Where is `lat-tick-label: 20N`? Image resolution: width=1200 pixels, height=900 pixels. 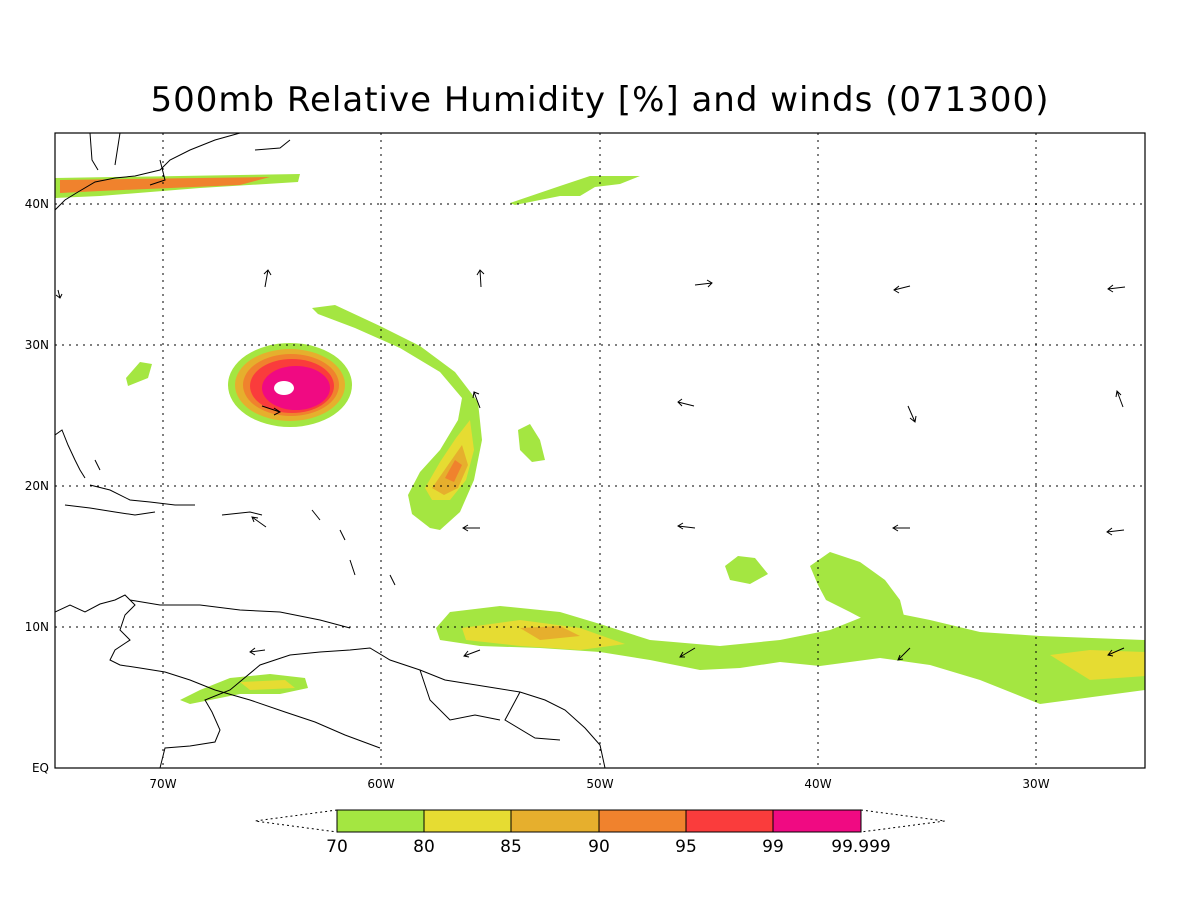
lat-tick-label: 20N is located at coordinates (37, 486).